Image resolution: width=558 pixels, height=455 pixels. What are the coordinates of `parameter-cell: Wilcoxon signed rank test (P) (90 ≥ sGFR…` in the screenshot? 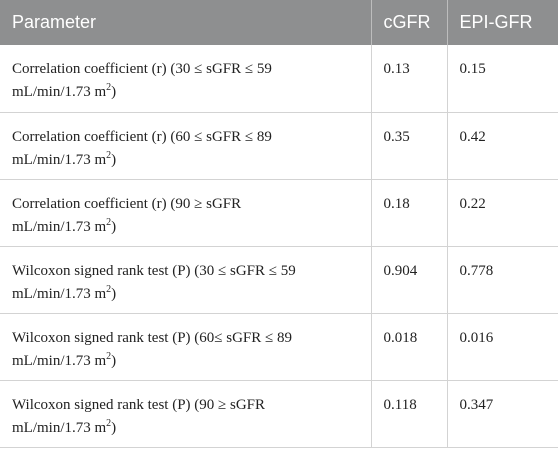 It's located at (185, 414).